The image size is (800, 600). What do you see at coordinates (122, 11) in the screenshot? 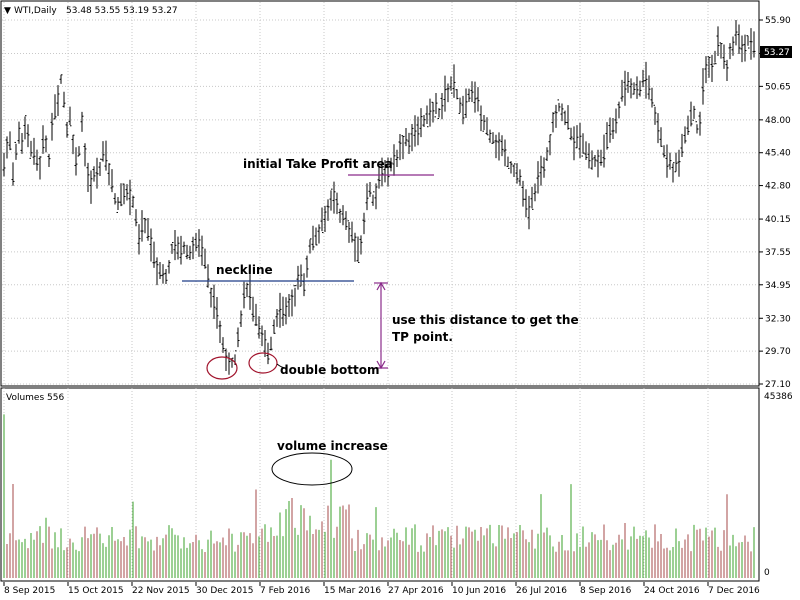
I see `ohlc-label: 53.48 53.55 53.19 53.27` at bounding box center [122, 11].